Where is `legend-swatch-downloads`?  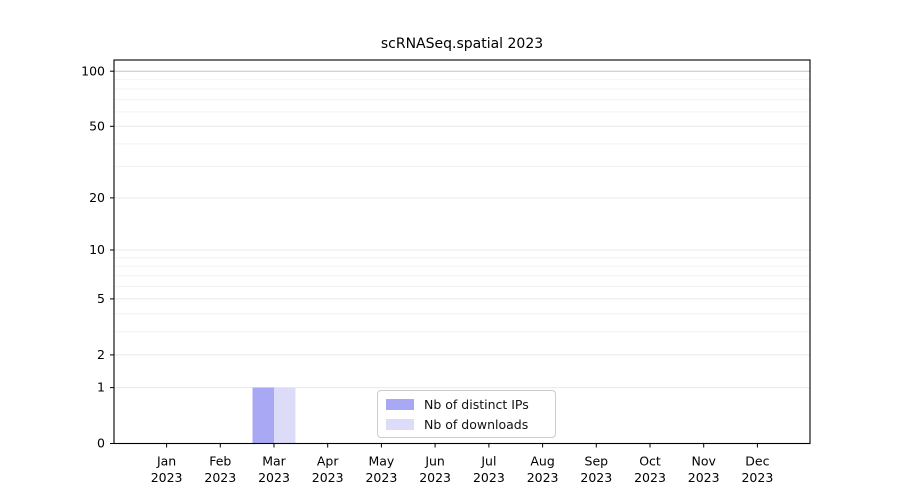
legend-swatch-downloads is located at coordinates (400, 424).